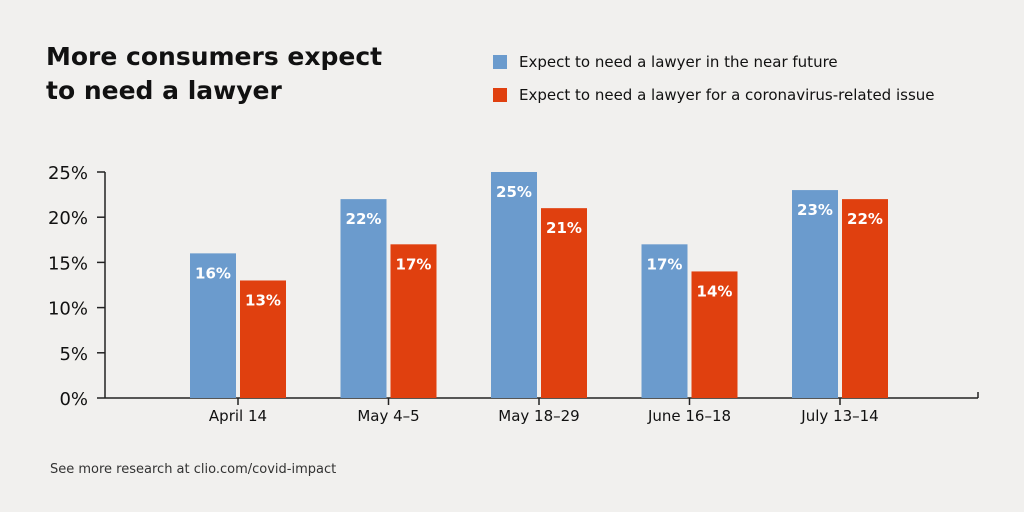 This screenshot has width=1024, height=512. I want to click on y-tick-label: 0%, so click(73, 399).